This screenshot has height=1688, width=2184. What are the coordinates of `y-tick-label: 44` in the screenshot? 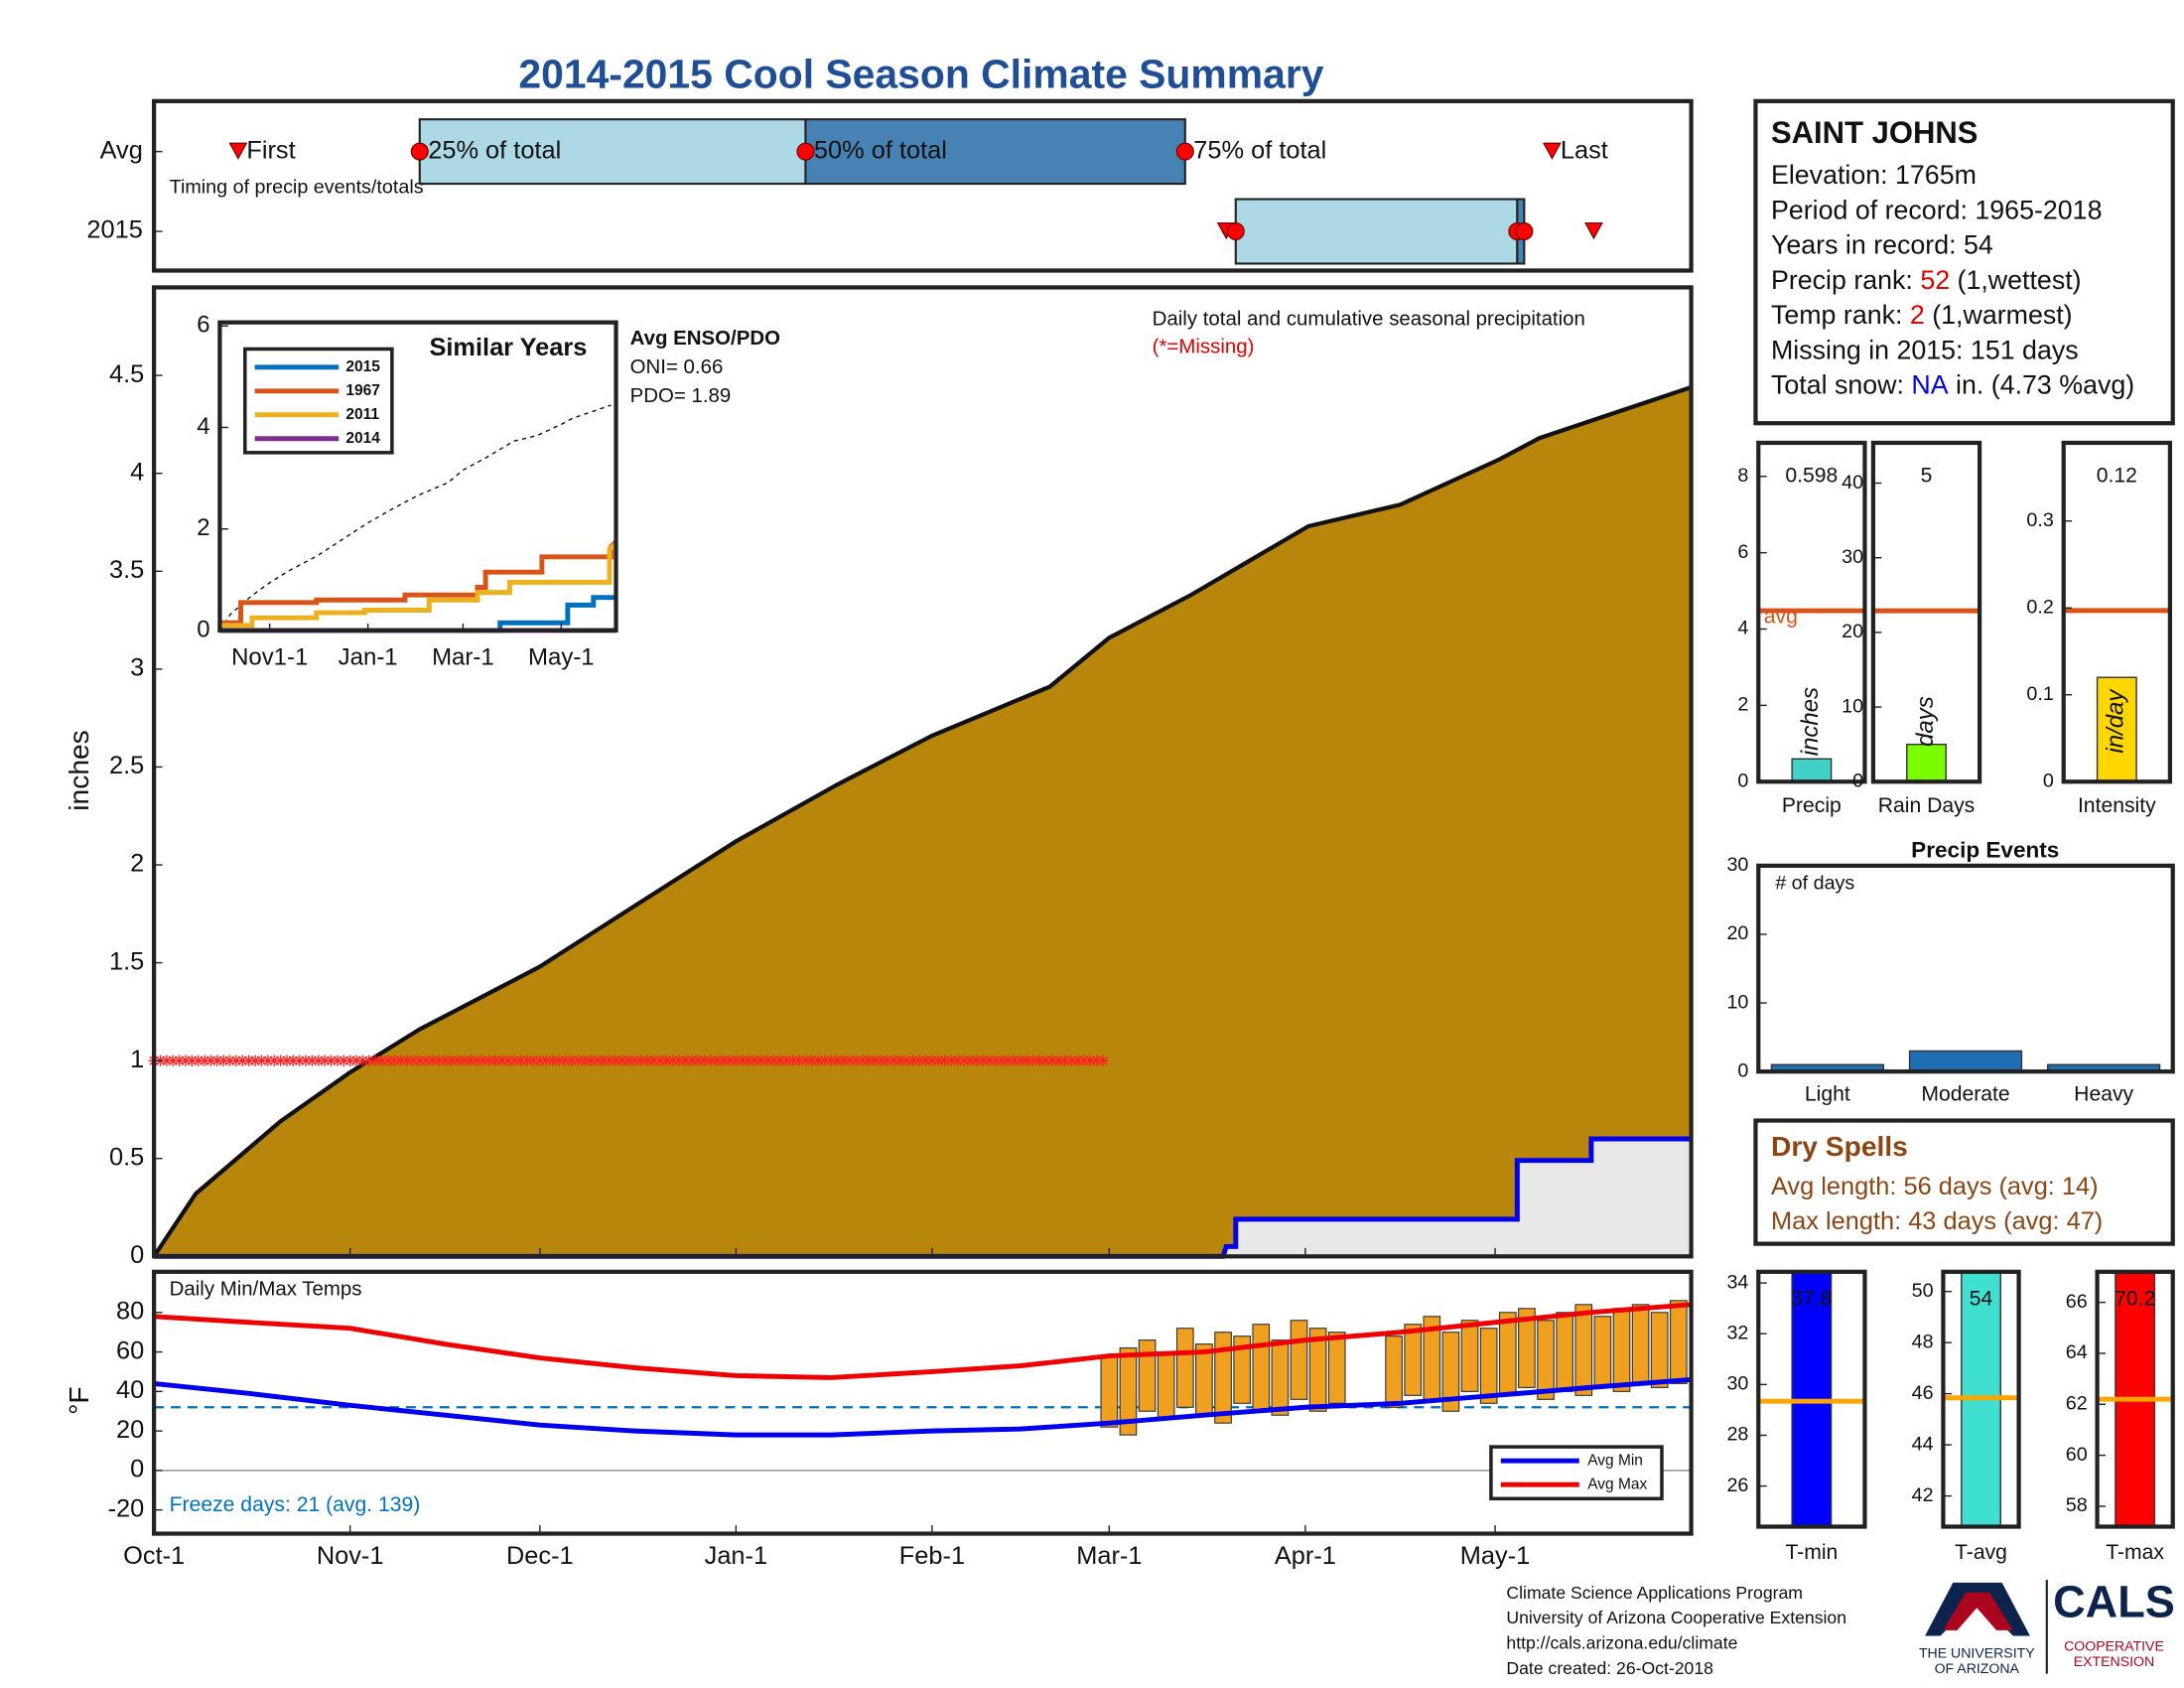 It's located at (1923, 1444).